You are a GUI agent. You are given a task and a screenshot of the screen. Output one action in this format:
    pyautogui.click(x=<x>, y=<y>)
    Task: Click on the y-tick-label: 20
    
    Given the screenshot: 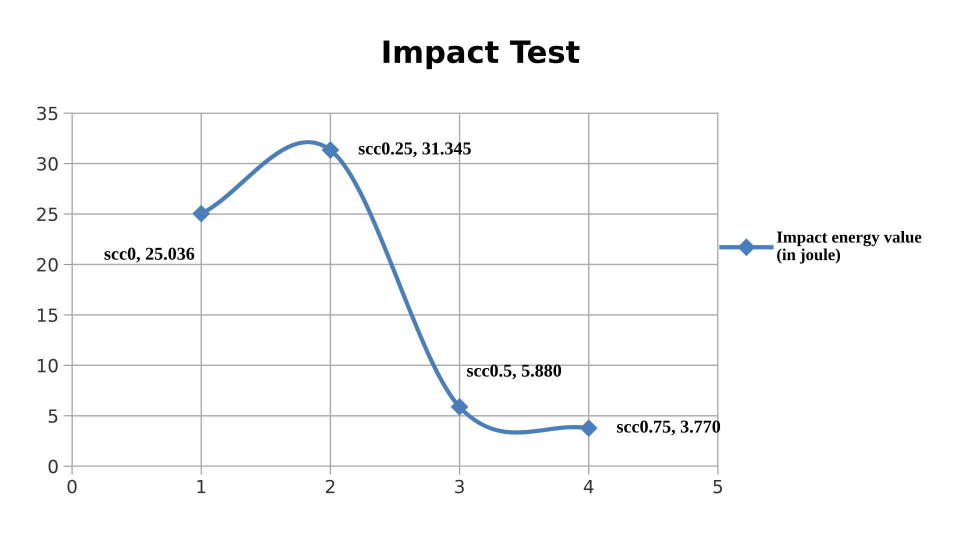 What is the action you would take?
    pyautogui.click(x=47, y=265)
    